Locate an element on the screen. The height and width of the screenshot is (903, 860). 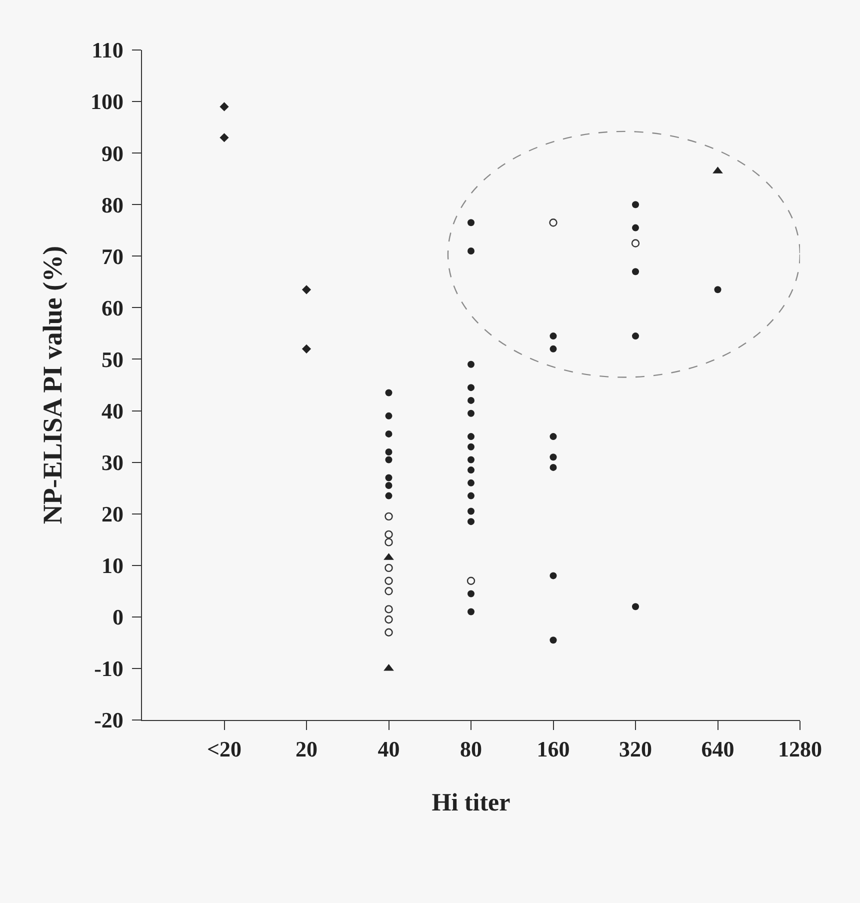
y-tick-label: 70 is located at coordinates (112, 256).